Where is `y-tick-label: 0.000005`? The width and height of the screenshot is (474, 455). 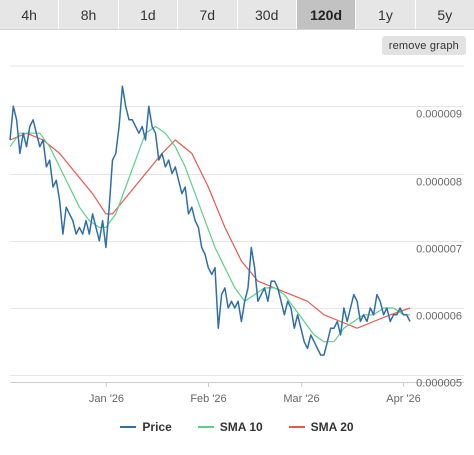
y-tick-label: 0.000005 is located at coordinates (439, 384).